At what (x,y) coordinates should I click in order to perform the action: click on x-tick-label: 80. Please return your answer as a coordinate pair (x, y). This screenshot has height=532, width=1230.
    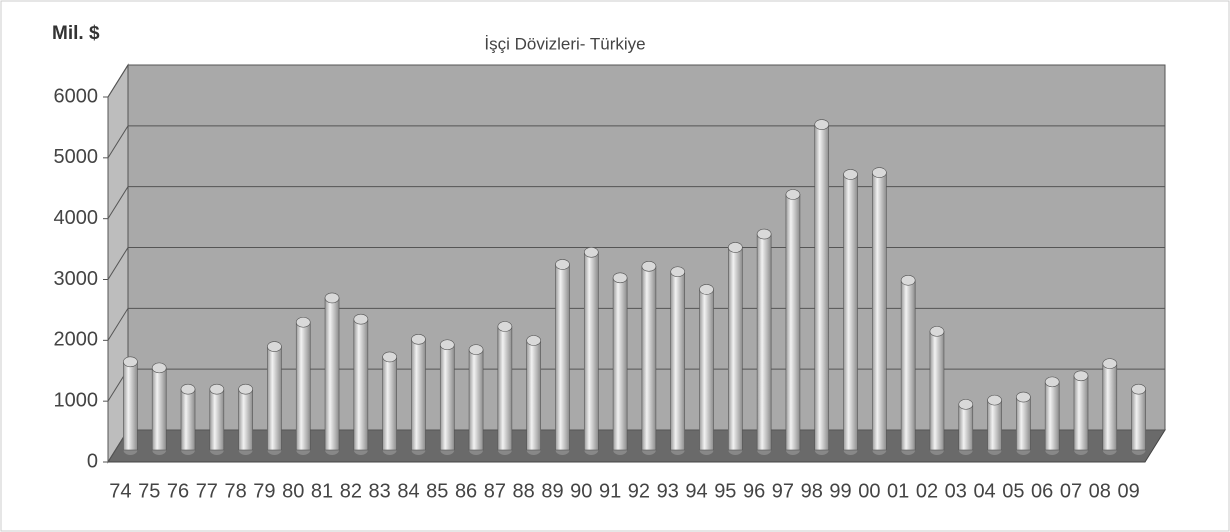
    Looking at the image, I should click on (293, 491).